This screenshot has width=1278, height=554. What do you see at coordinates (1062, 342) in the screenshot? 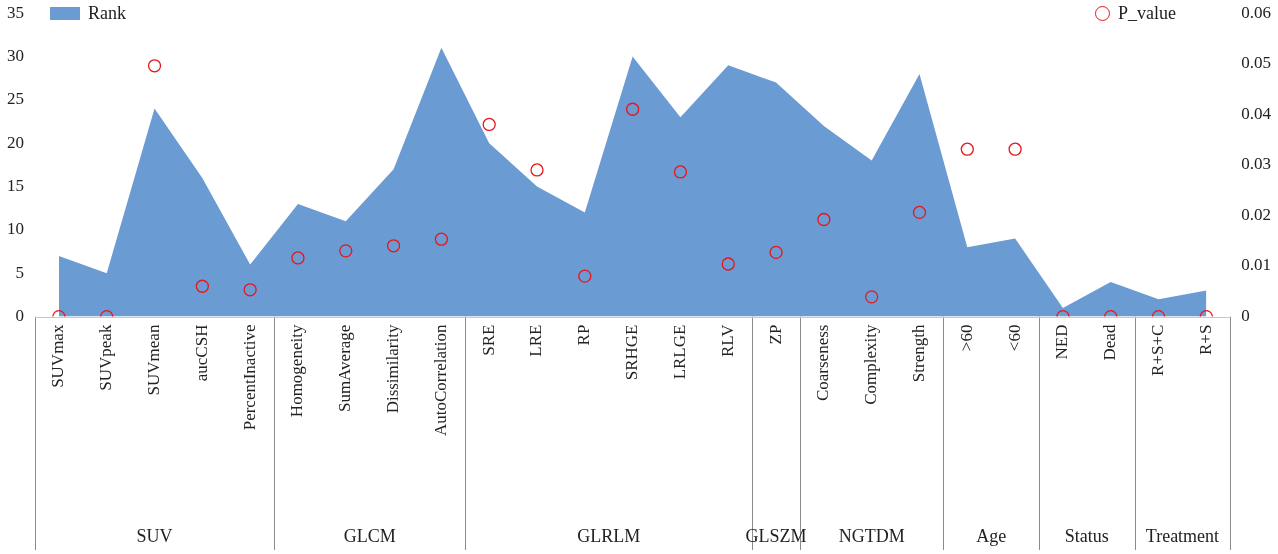
I see `x-tick-label: NED` at bounding box center [1062, 342].